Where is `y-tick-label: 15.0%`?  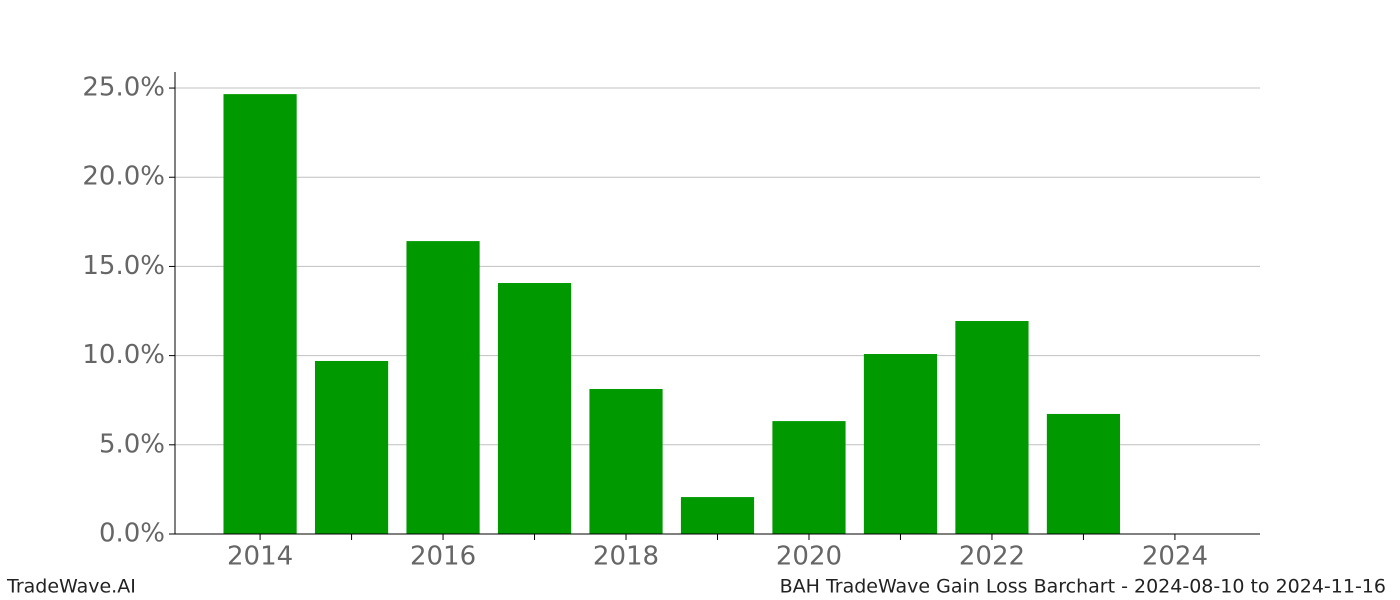 y-tick-label: 15.0% is located at coordinates (123, 266).